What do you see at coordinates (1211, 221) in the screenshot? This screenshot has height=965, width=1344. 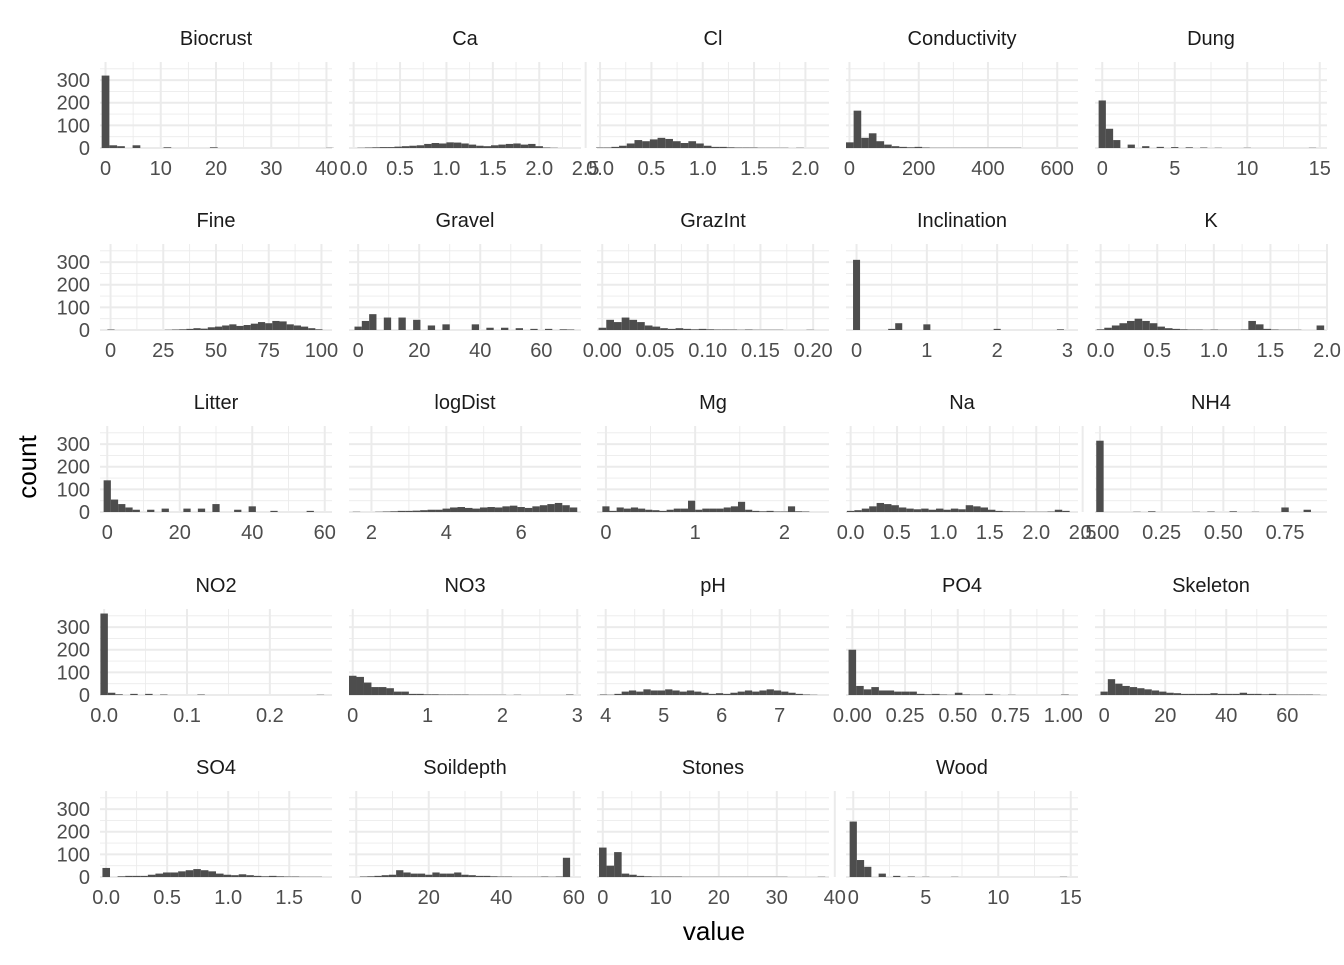 I see `facet-title: K` at bounding box center [1211, 221].